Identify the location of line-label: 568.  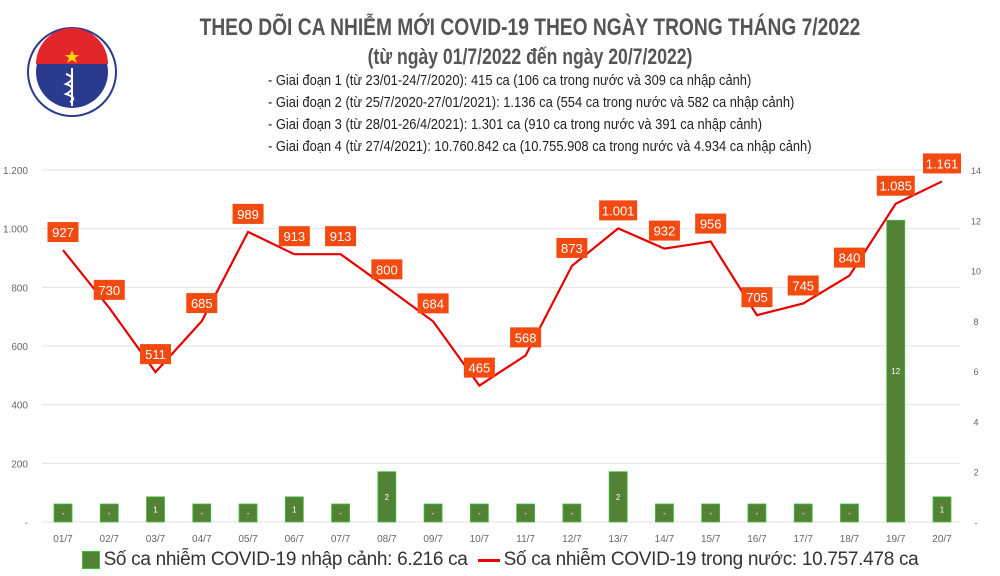
(526, 337).